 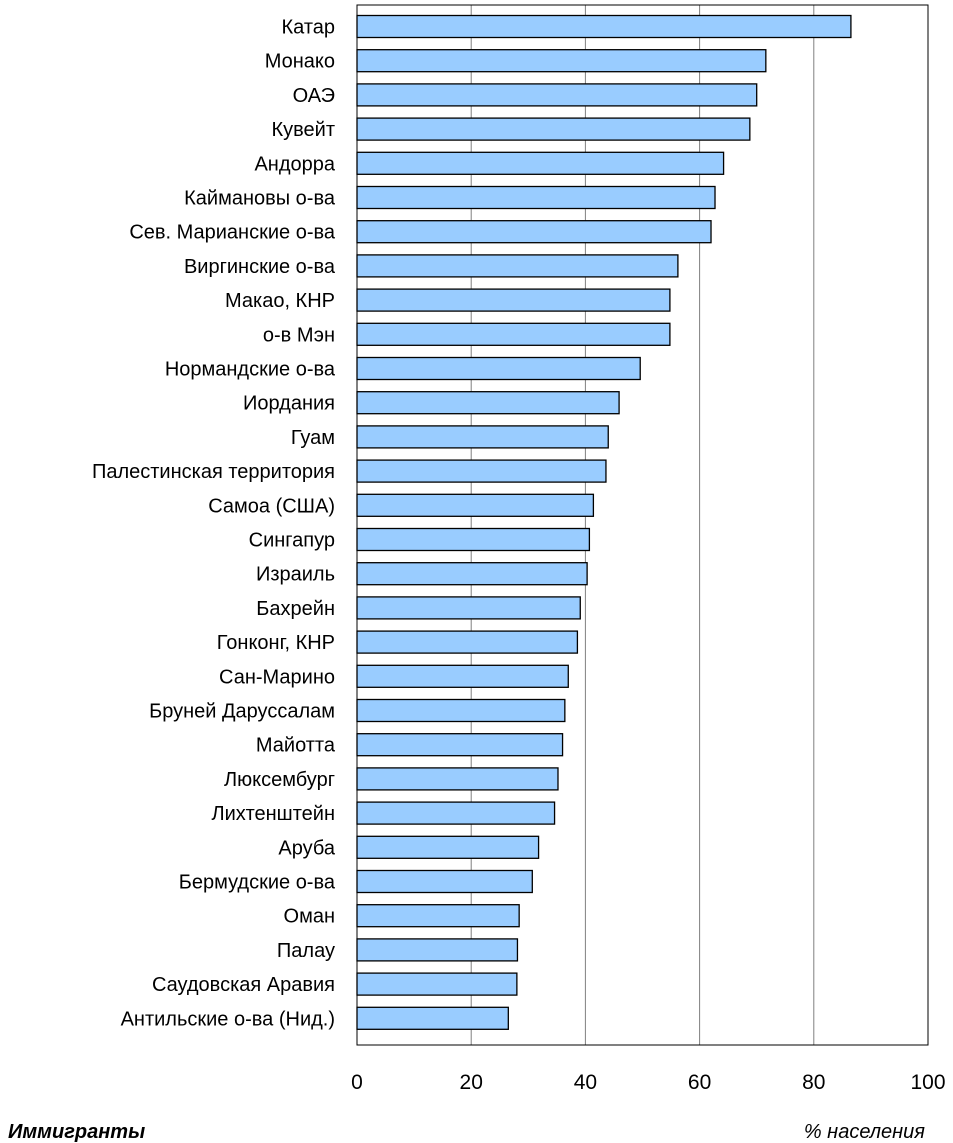 I want to click on category-label: Гуам, so click(x=313, y=438).